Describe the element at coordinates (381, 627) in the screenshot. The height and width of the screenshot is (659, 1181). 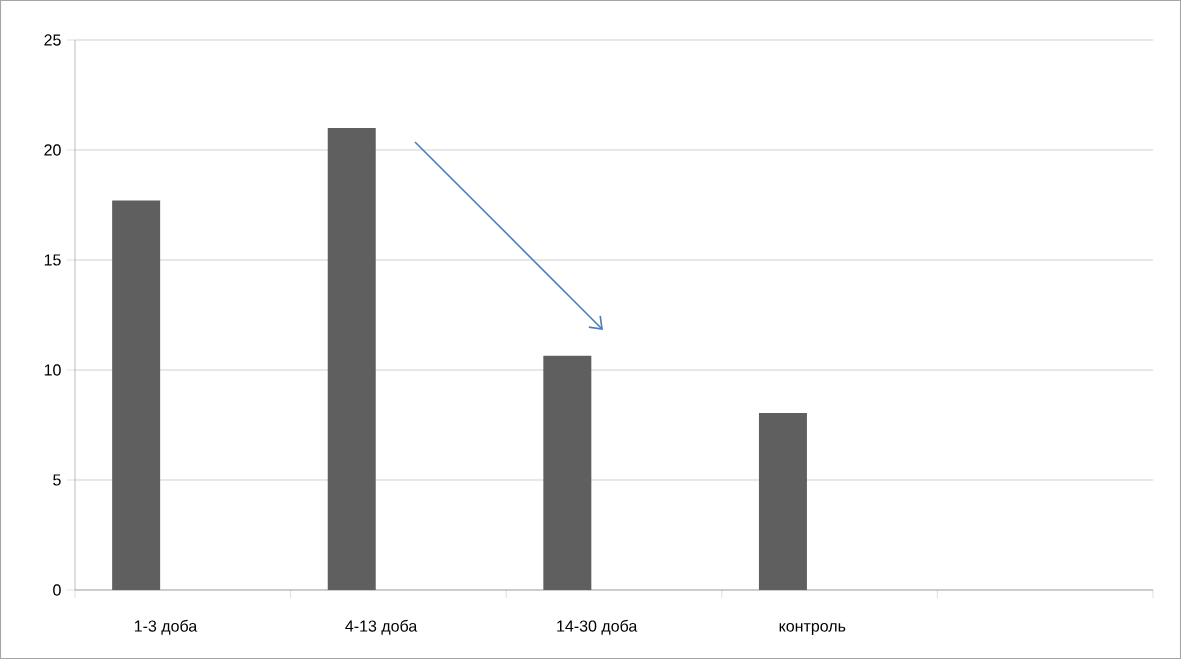
I see `x-tick-label: 4-13 доба` at that location.